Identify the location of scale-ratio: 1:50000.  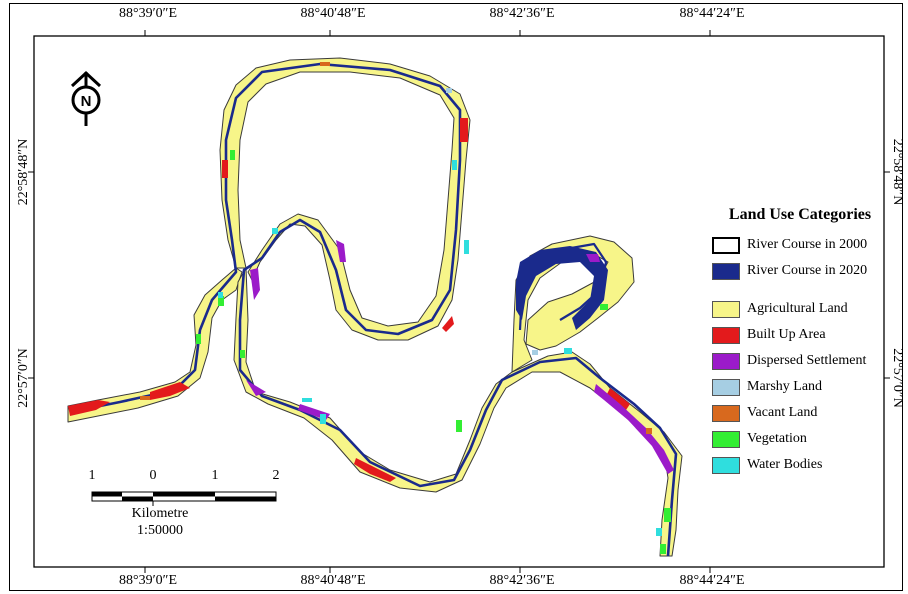
(160, 531).